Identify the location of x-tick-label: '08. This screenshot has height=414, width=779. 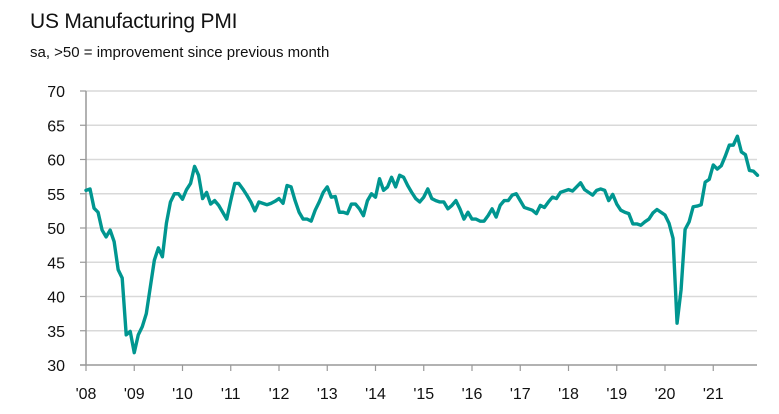
(86, 394).